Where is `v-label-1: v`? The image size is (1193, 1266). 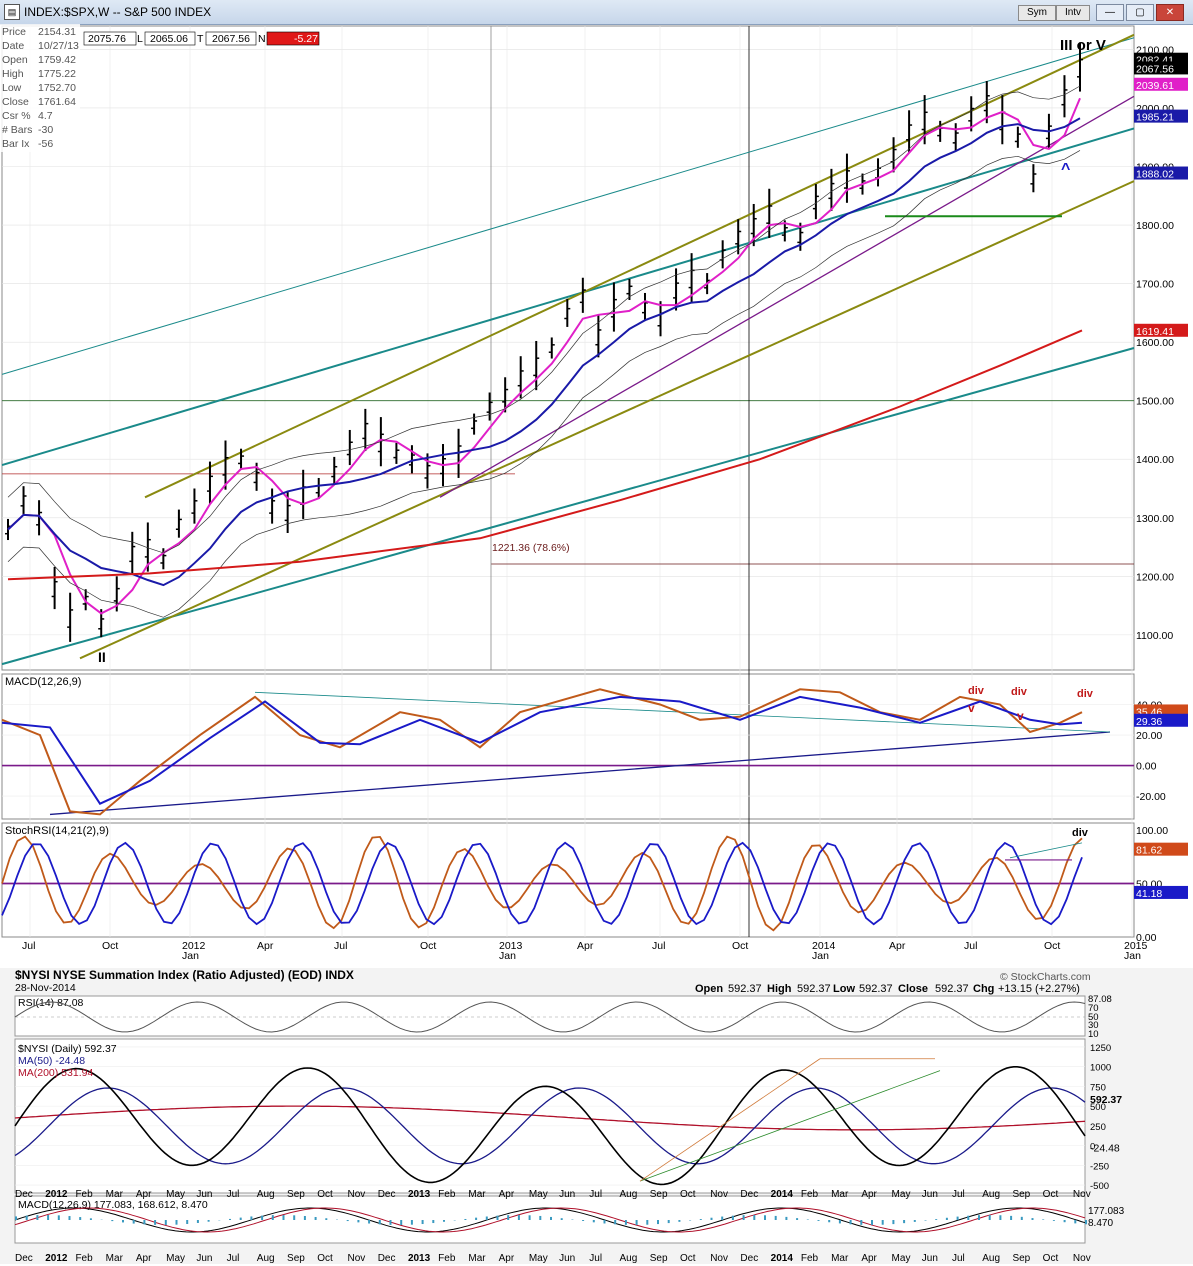 v-label-1: v is located at coordinates (971, 708).